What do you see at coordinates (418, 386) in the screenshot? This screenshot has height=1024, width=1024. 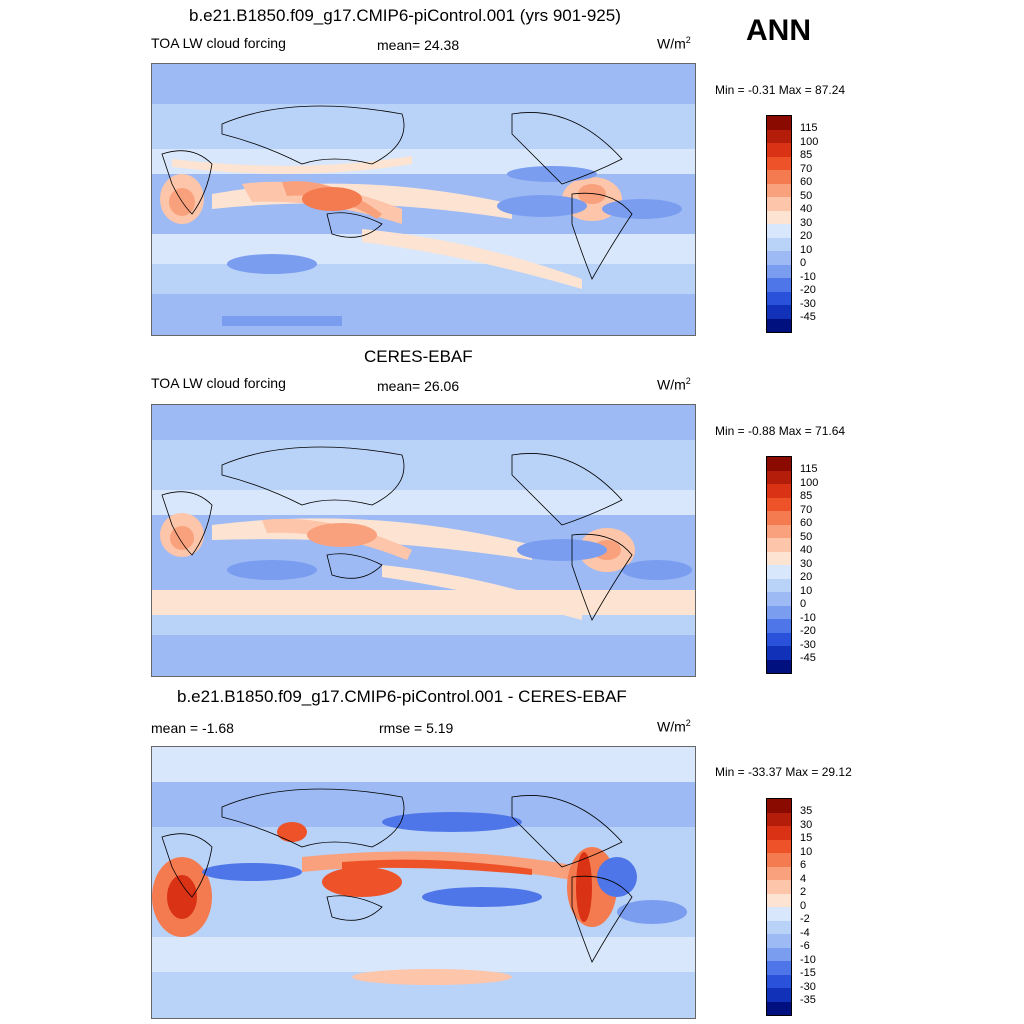 I see `panel-2-mean-label: mean= 26.06` at bounding box center [418, 386].